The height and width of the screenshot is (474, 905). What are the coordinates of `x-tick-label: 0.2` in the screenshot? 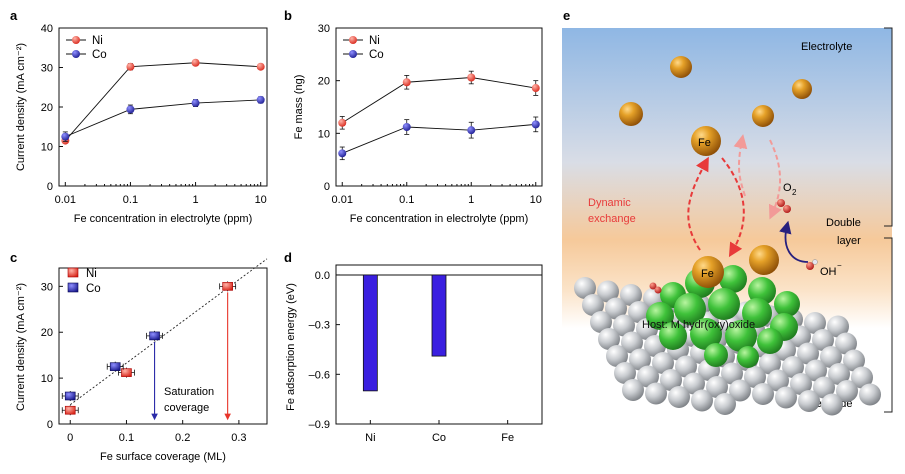 It's located at (182, 438).